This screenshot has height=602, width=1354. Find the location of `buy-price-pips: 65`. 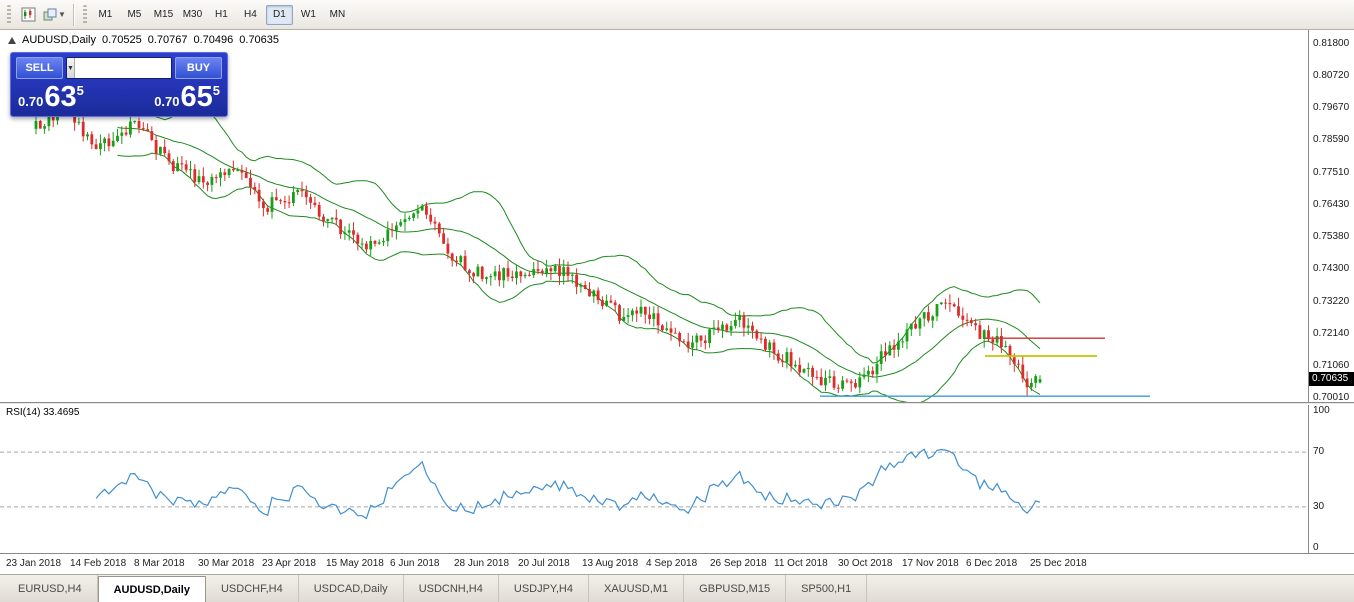

buy-price-pips: 65 is located at coordinates (196, 97).